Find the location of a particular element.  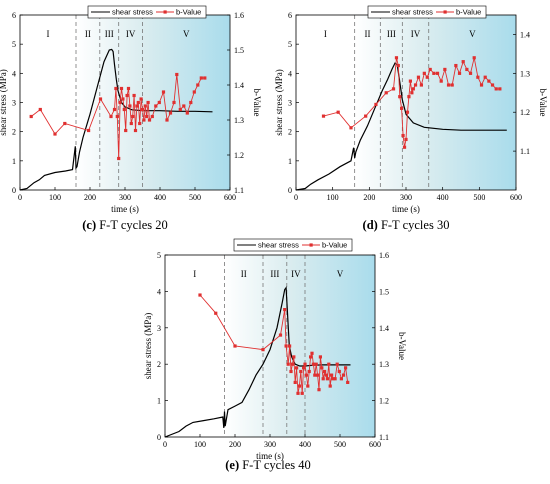

x-tick-label: 500 is located at coordinates (195, 197).